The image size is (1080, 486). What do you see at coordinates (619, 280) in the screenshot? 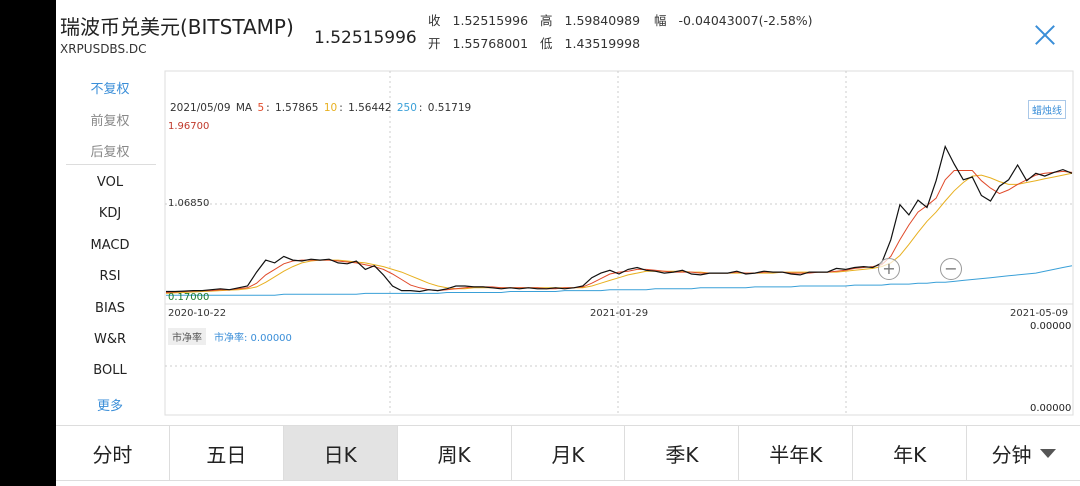
I see `series-line-ma250` at bounding box center [619, 280].